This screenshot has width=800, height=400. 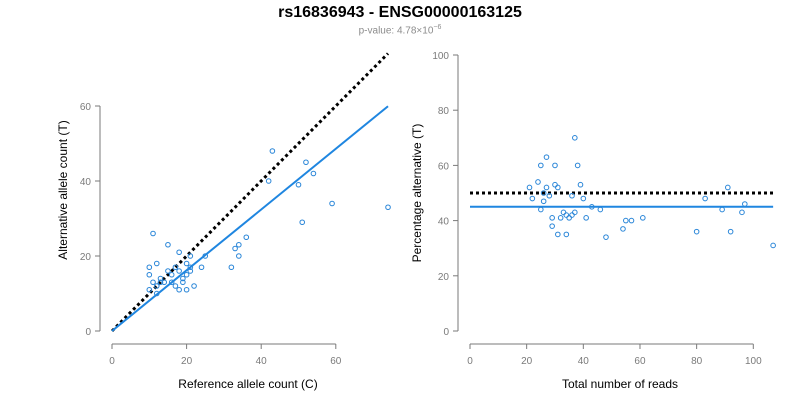 What do you see at coordinates (640, 361) in the screenshot?
I see `panel2-x-tick-label: 60` at bounding box center [640, 361].